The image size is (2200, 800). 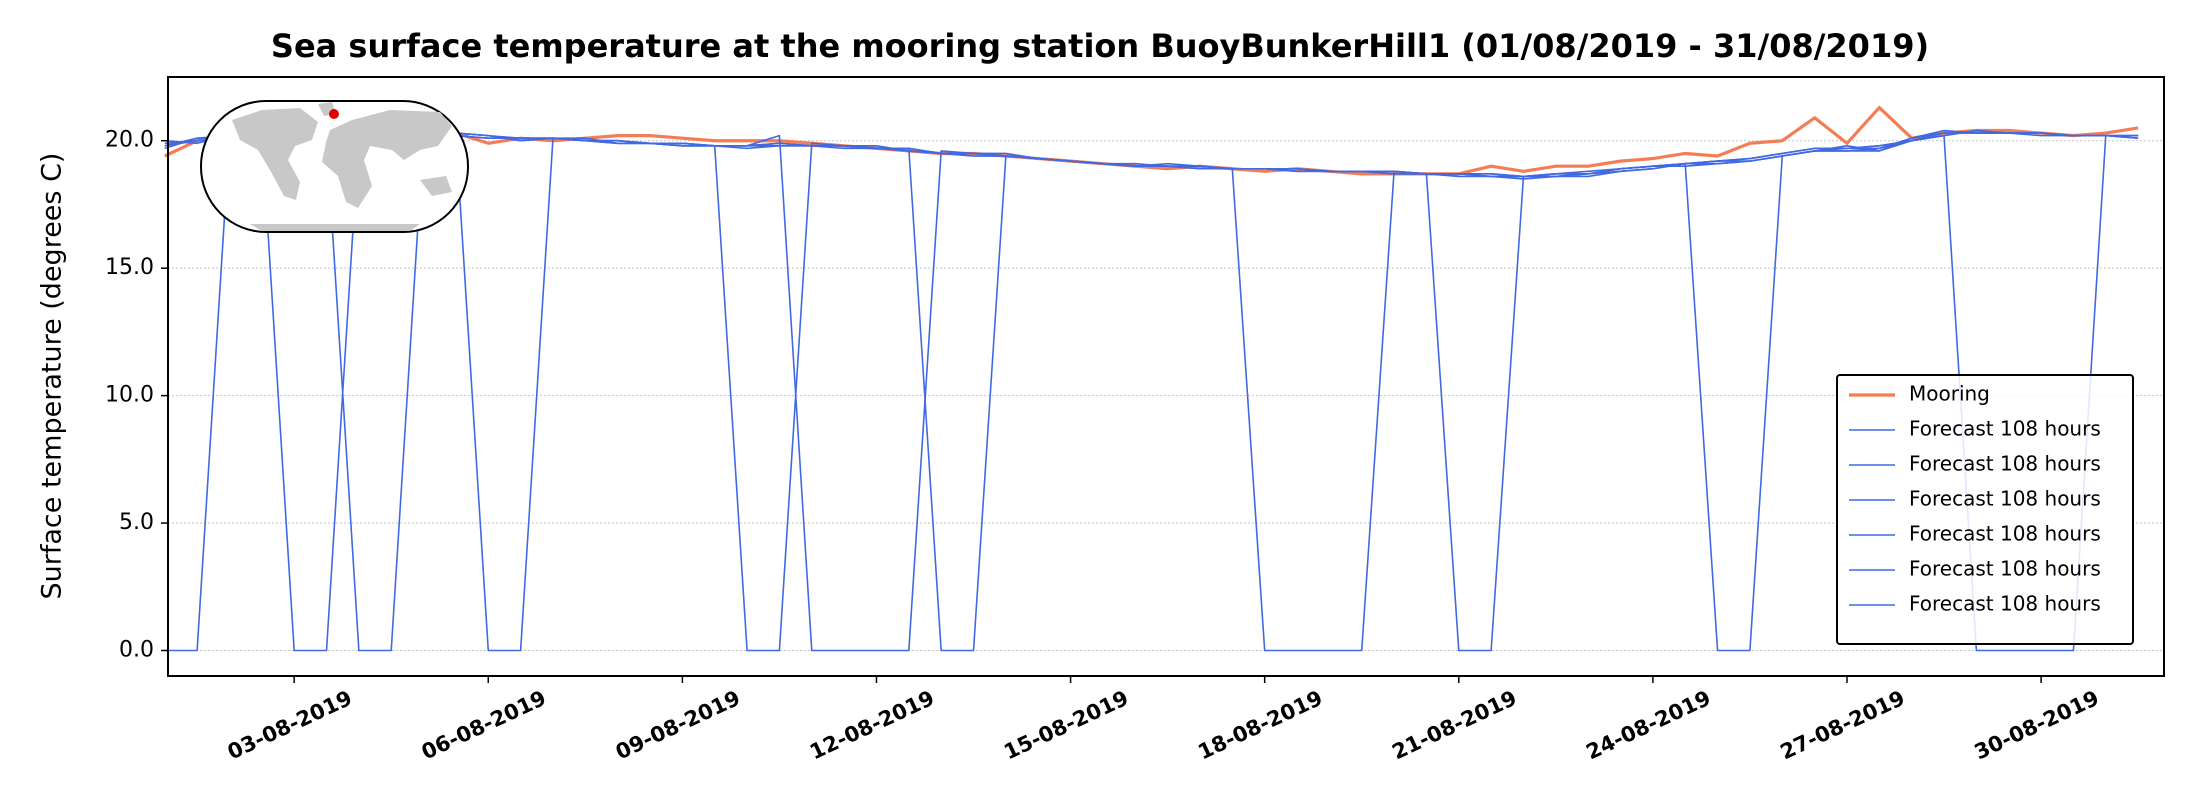 I want to click on y-tick-label: 10.0, so click(x=129, y=395).